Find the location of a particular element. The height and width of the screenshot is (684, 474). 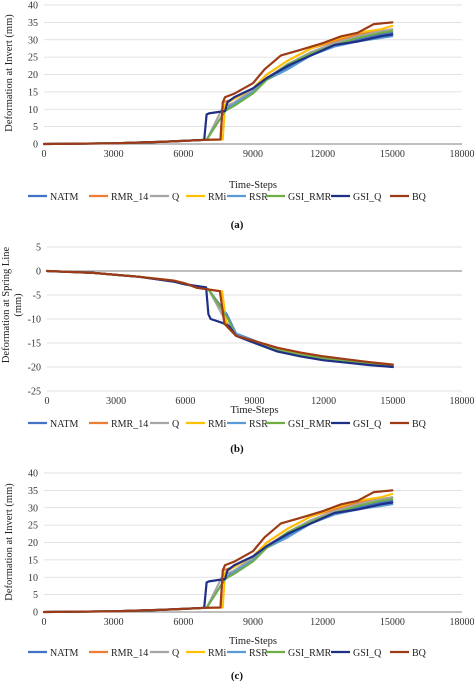

series-line-gsi-q is located at coordinates (218, 557).